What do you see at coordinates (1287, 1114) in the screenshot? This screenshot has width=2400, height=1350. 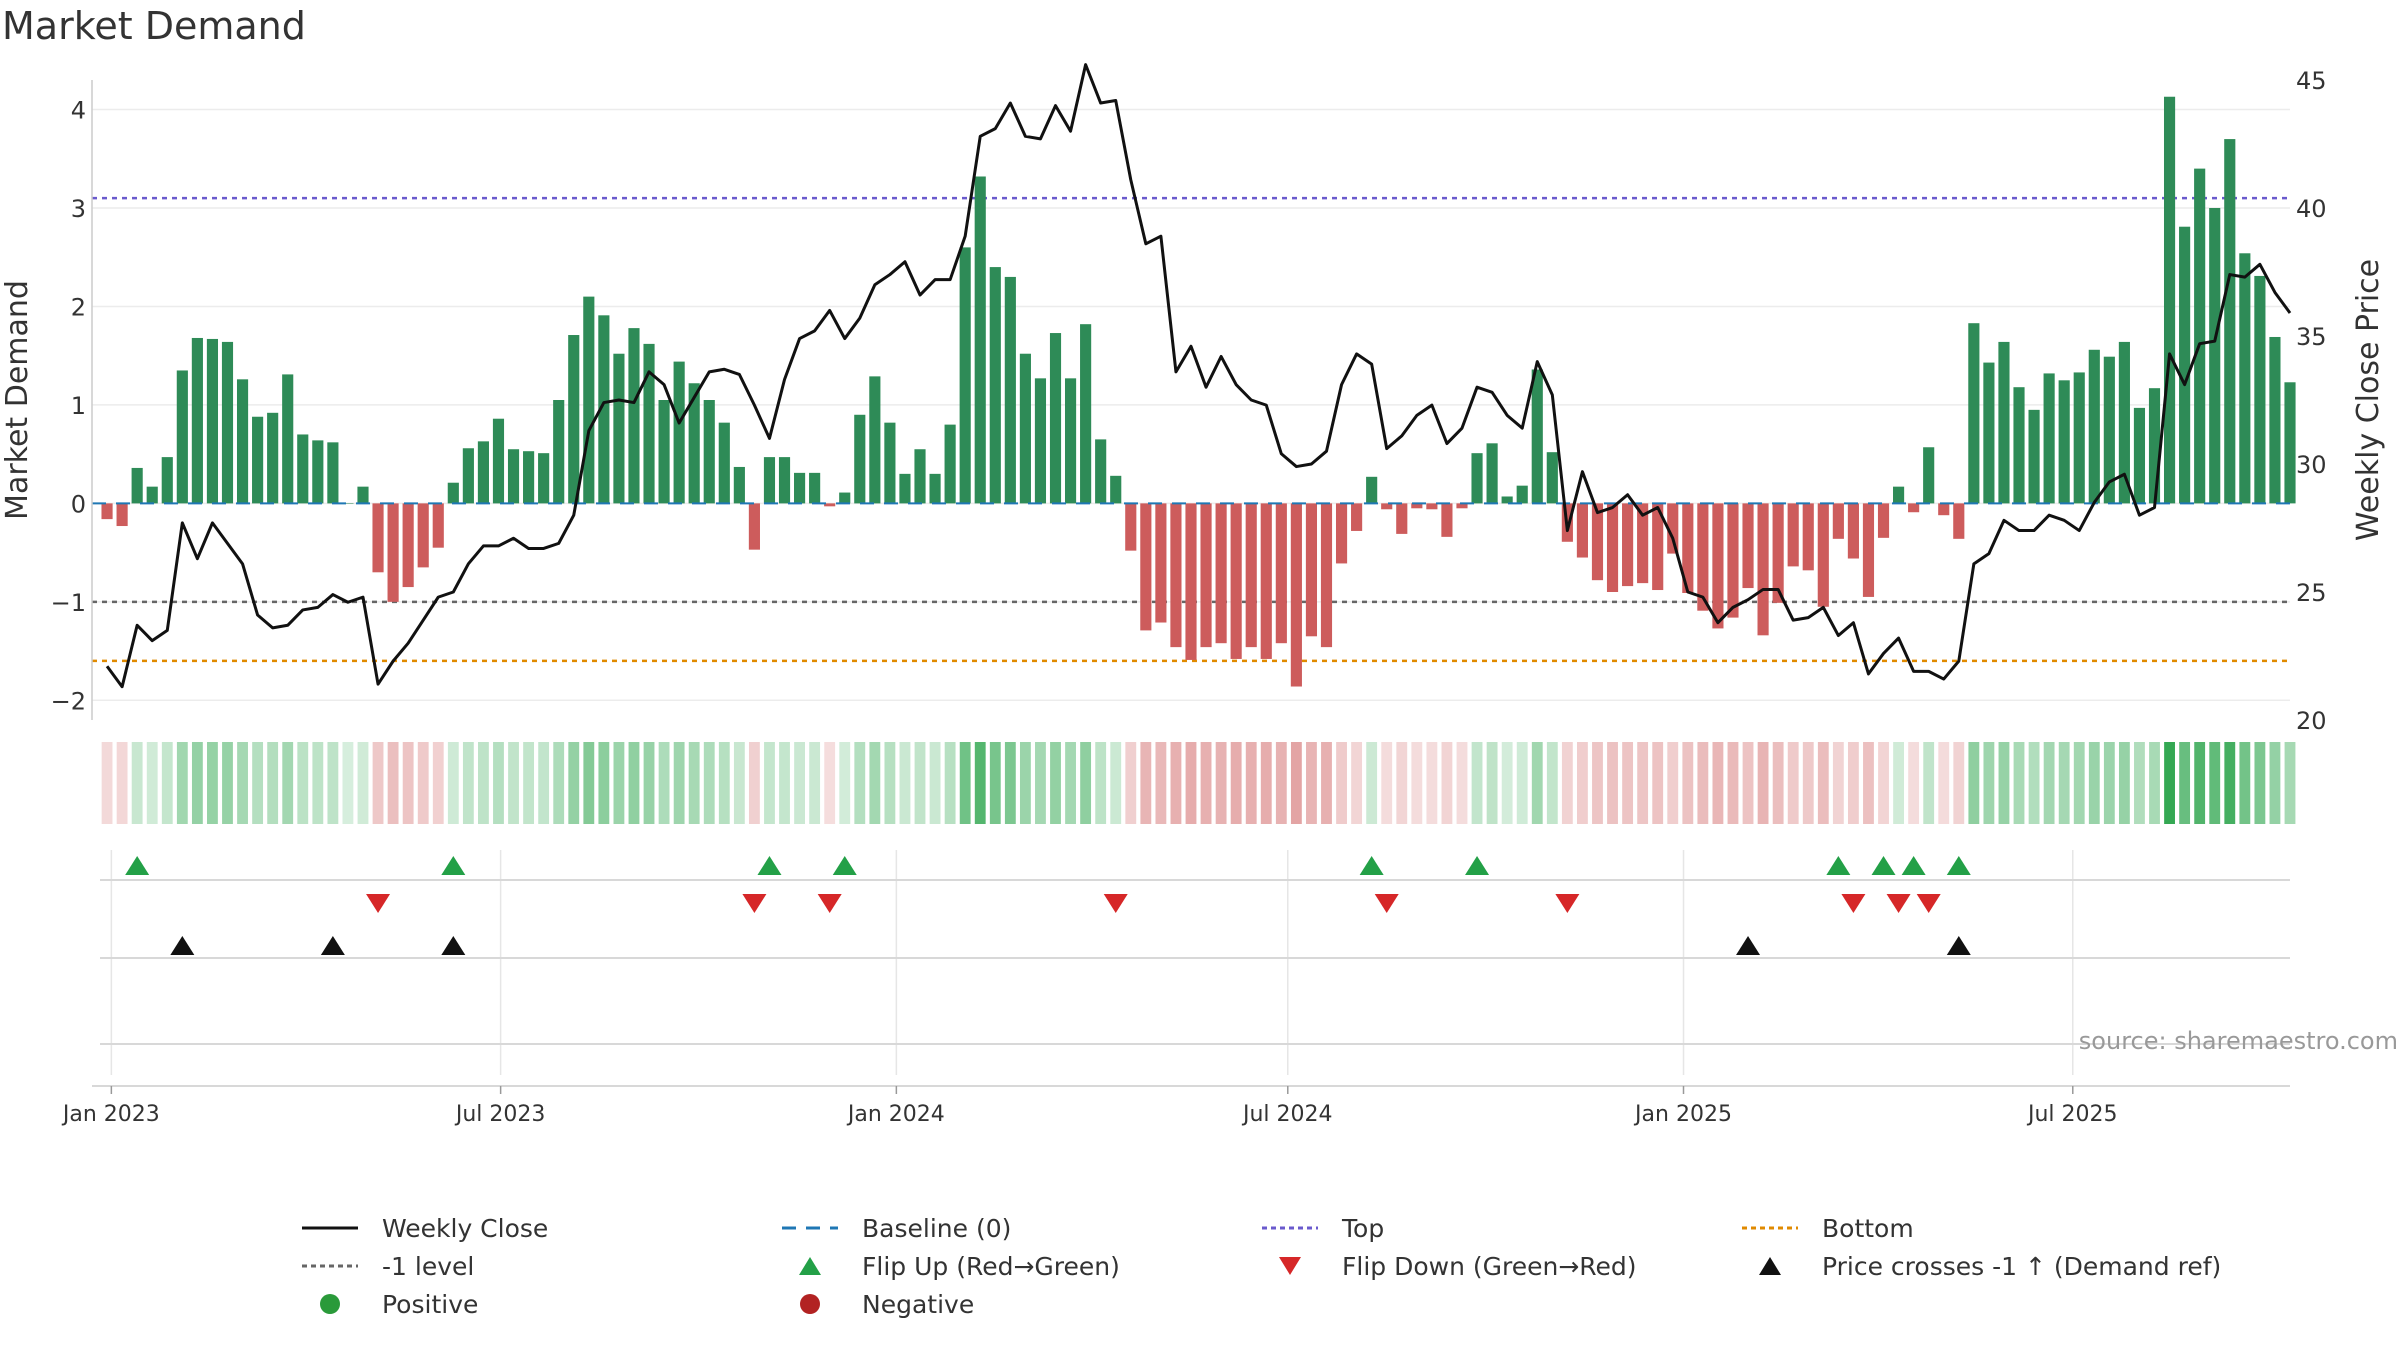 I see `x-tick-label: Jul 2024` at bounding box center [1287, 1114].